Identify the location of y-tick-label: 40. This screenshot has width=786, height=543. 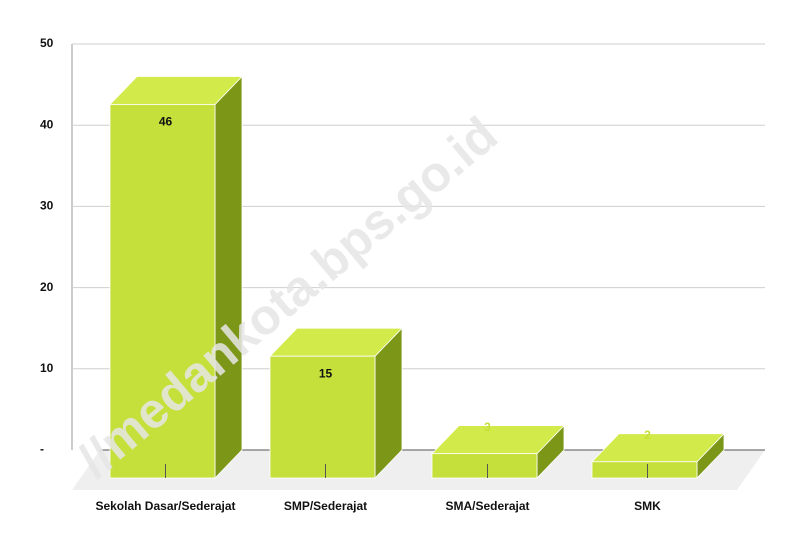
(47, 124).